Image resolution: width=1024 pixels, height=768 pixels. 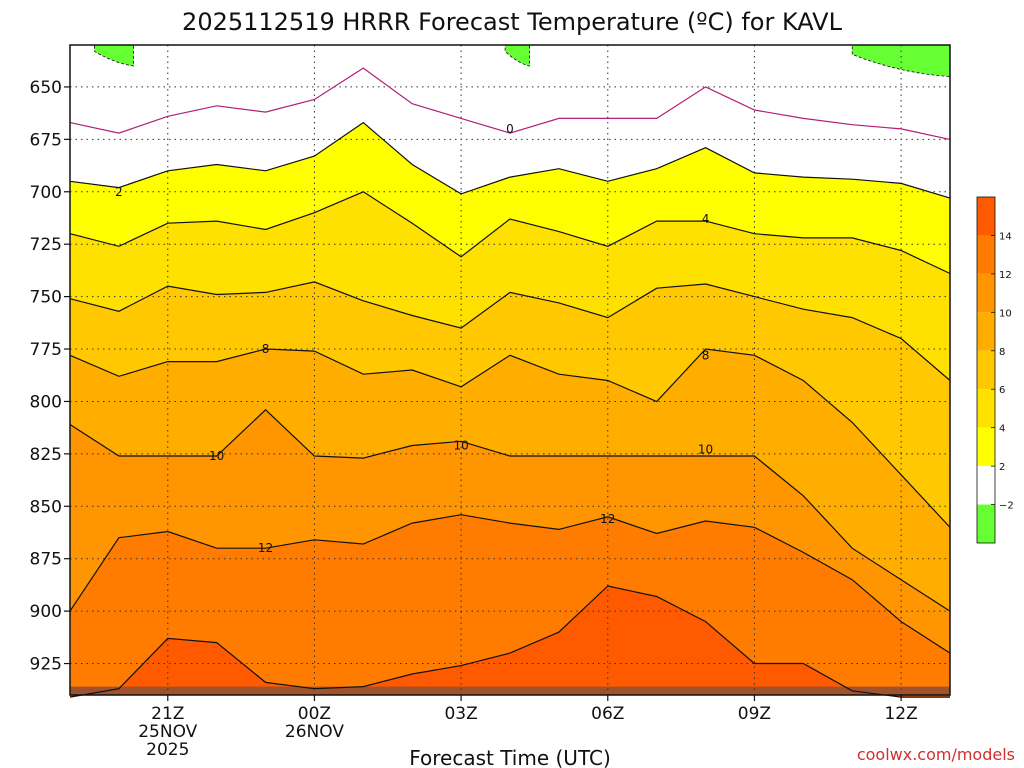 What do you see at coordinates (46, 560) in the screenshot?
I see `y-tick-label: 875` at bounding box center [46, 560].